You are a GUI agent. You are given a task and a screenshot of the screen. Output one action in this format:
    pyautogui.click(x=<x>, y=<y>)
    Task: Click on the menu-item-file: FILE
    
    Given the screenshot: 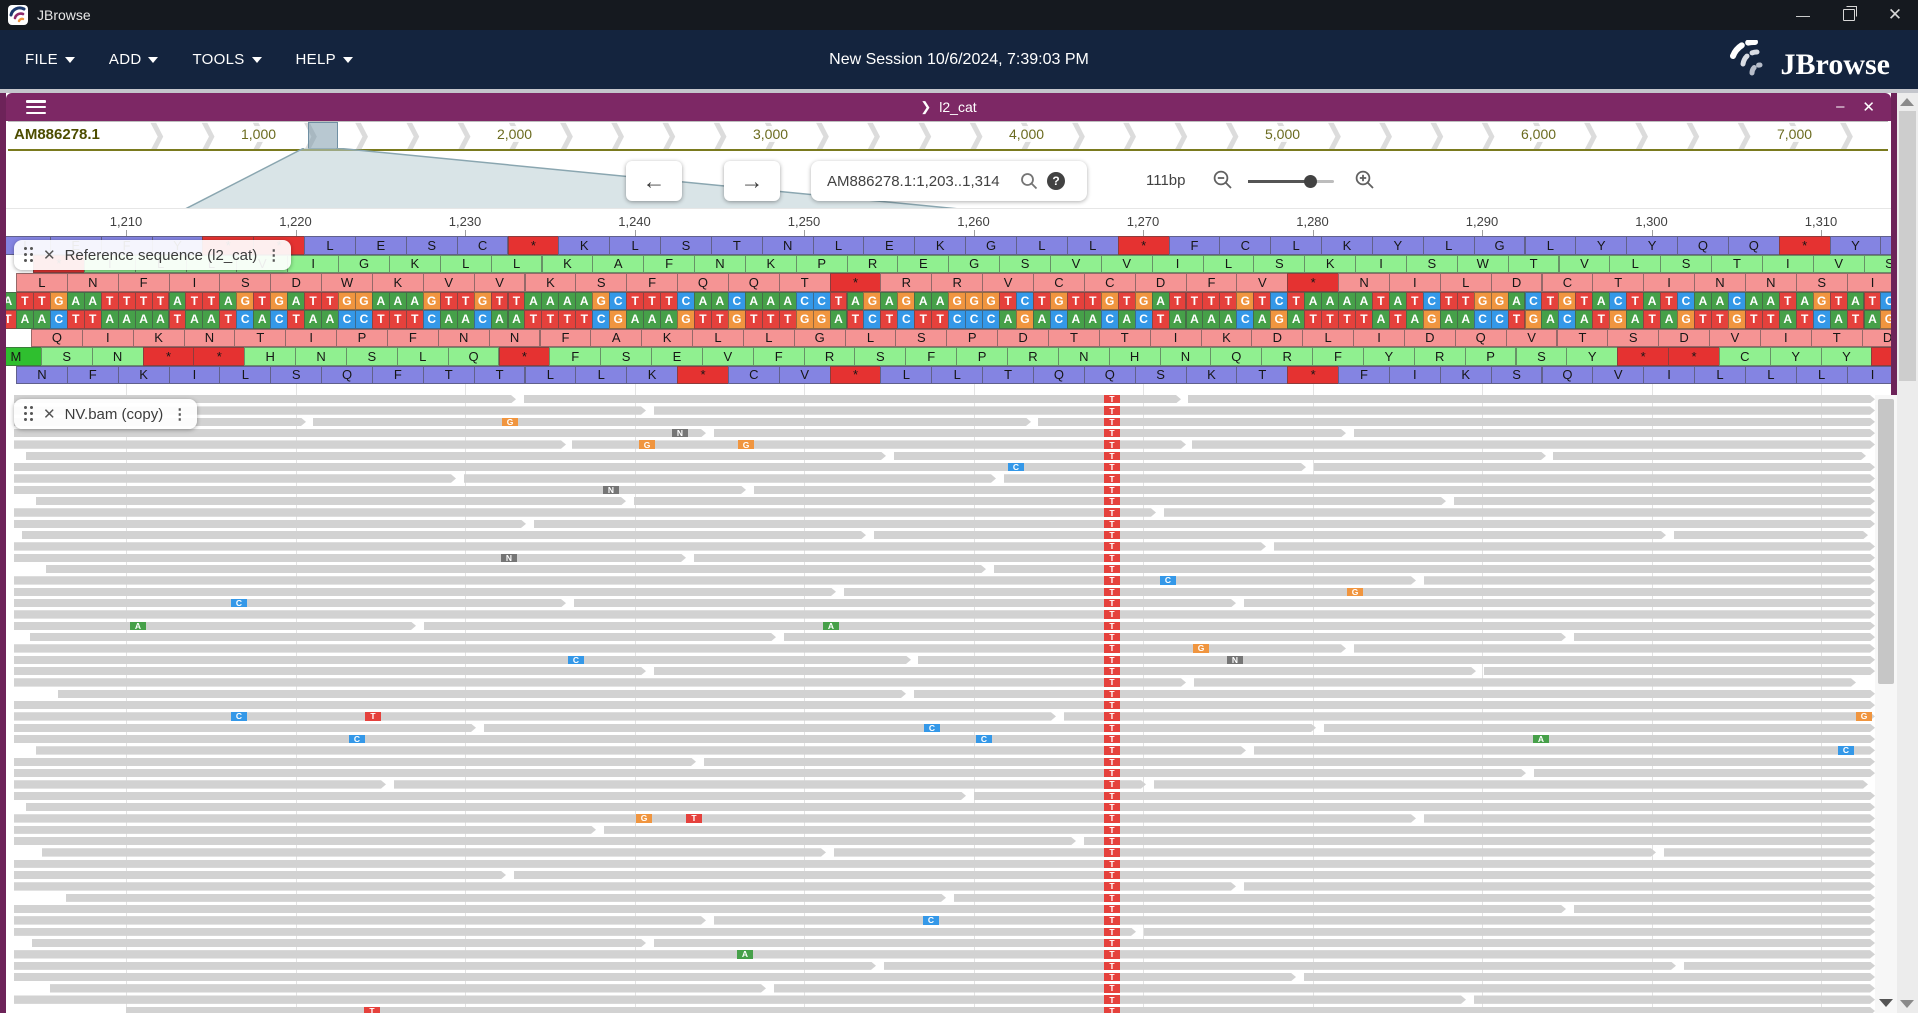 What is the action you would take?
    pyautogui.click(x=50, y=59)
    